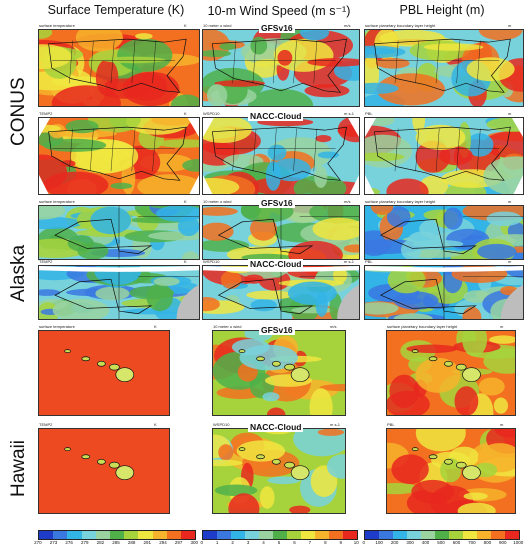 This screenshot has height=550, width=524. What do you see at coordinates (100, 542) in the screenshot?
I see `colorbar-tick-label: 282` at bounding box center [100, 542].